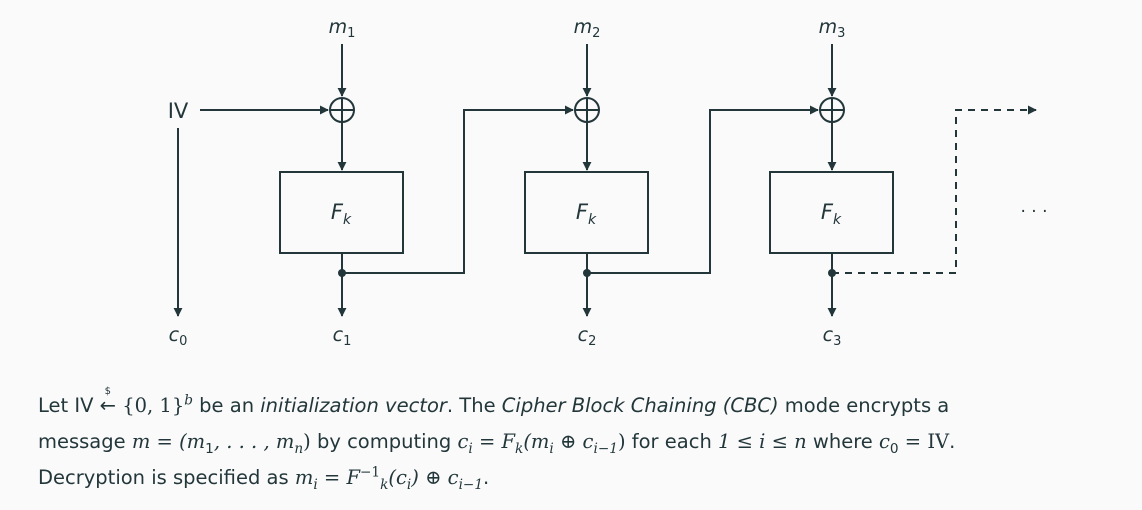  I want to click on caption-text: for each, so click(671, 441).